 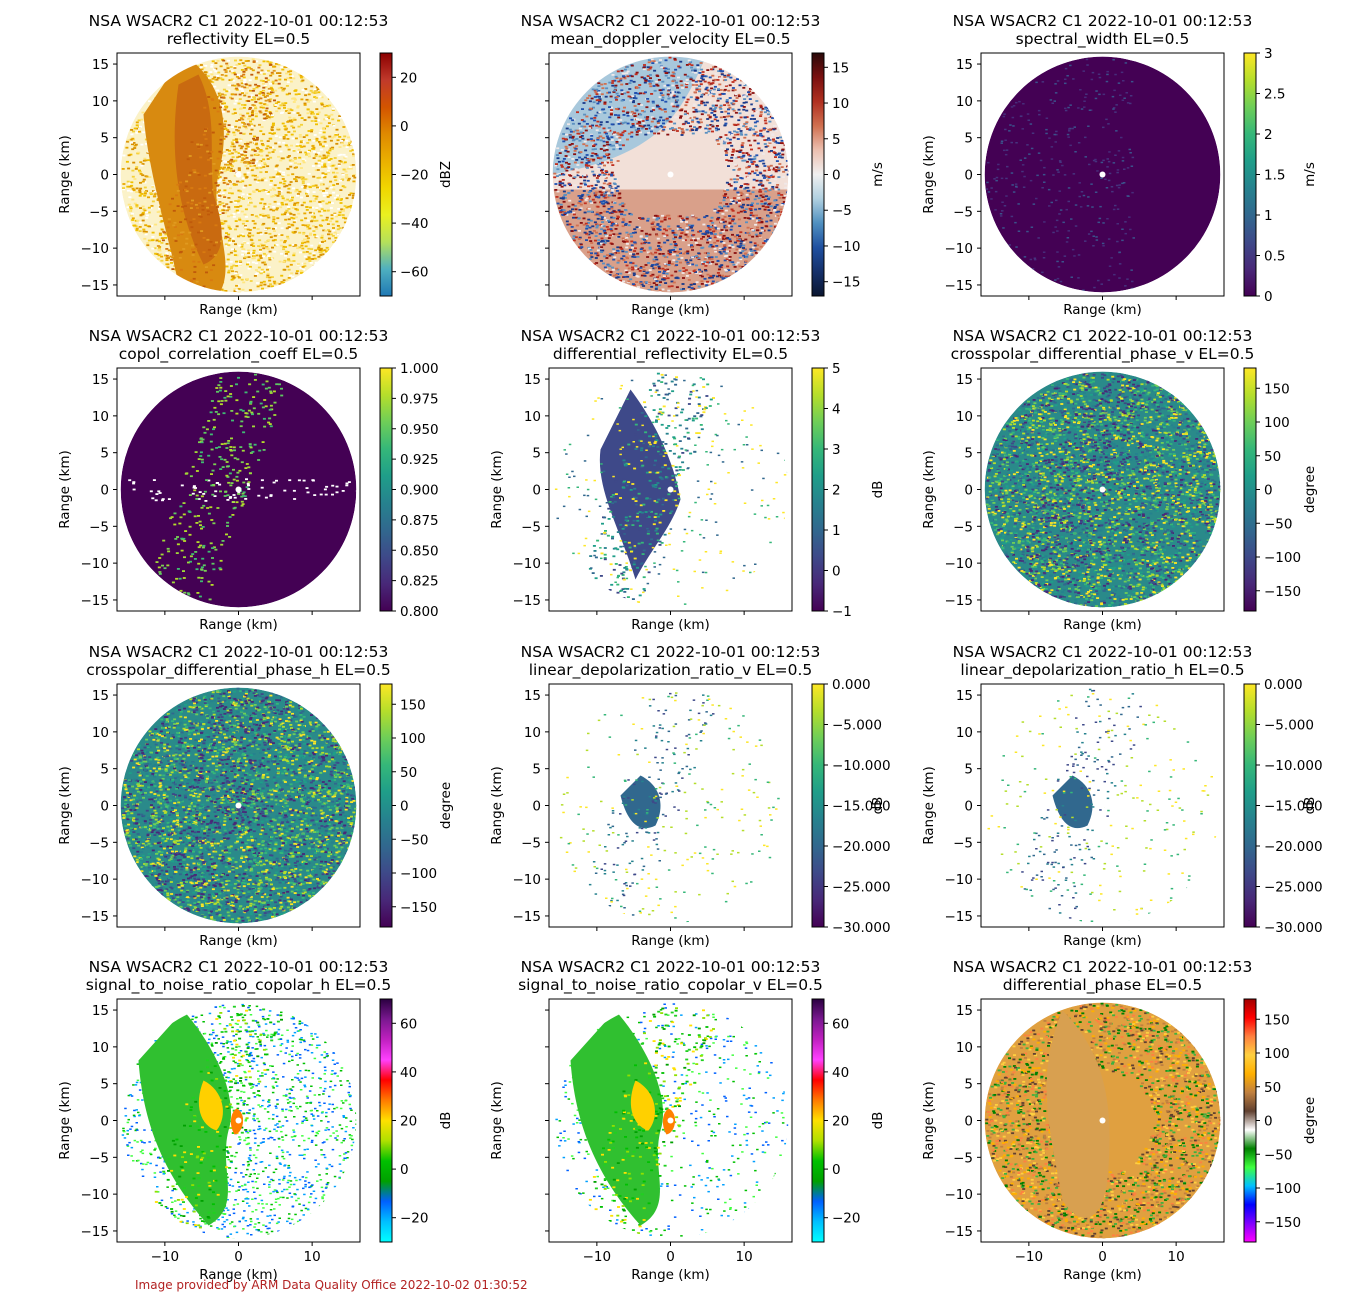 I want to click on colorbar-tick-label: −20.000, so click(x=861, y=847).